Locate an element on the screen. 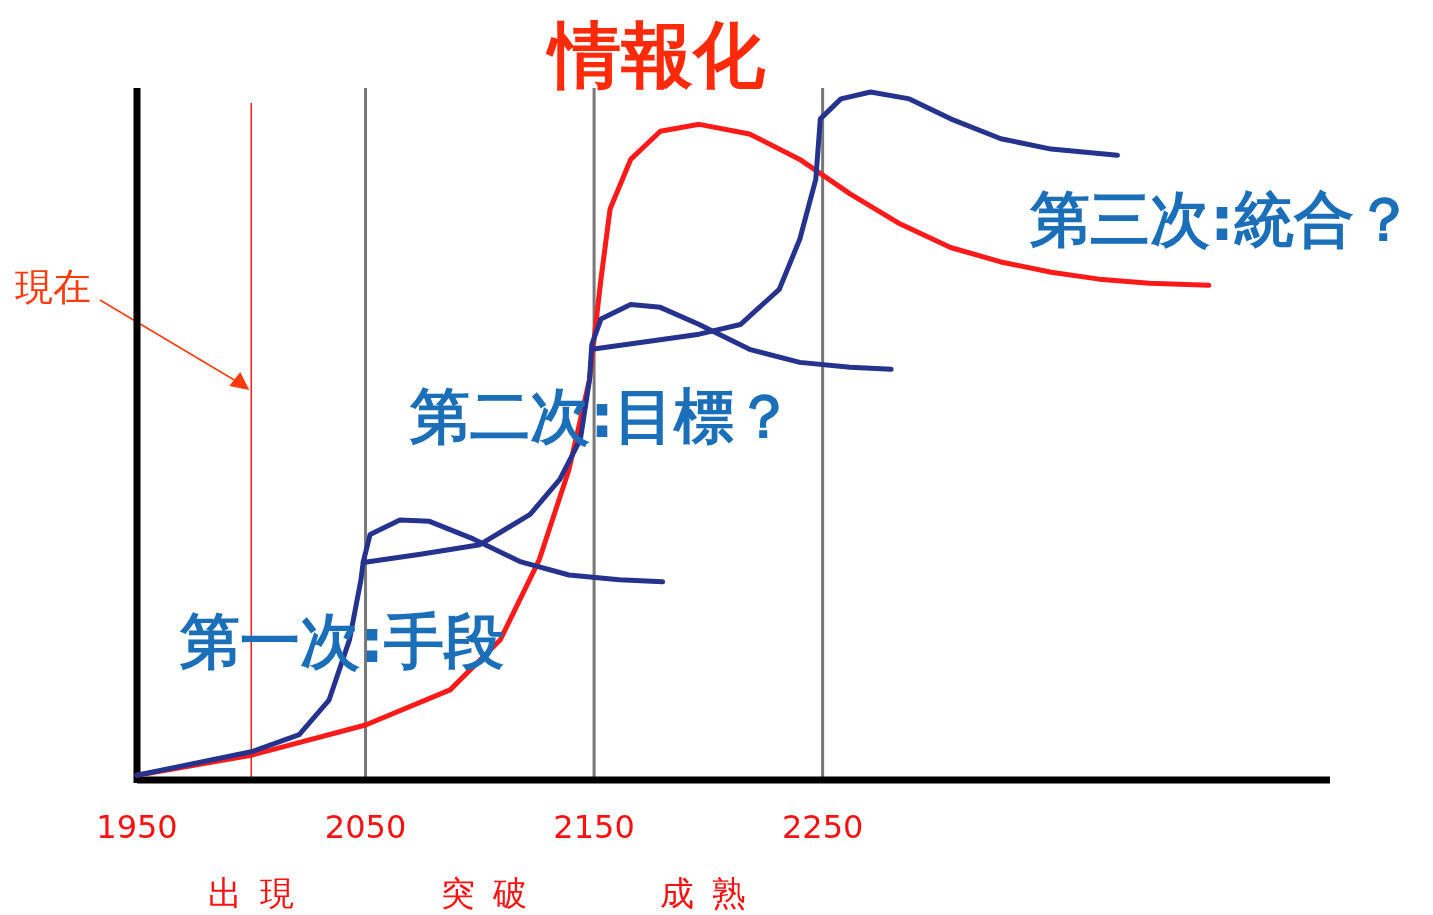 Image resolution: width=1433 pixels, height=915 pixels. x-tick-label: 2250 is located at coordinates (822, 827).